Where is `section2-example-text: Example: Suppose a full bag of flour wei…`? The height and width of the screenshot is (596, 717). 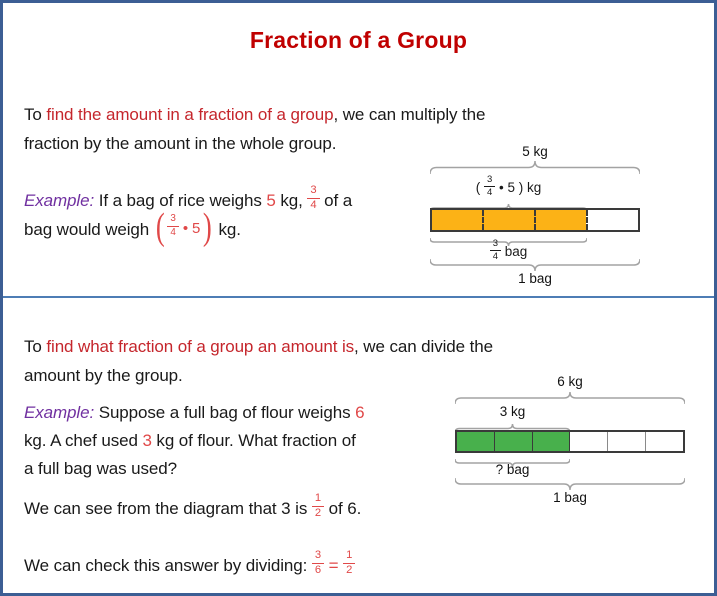
section2-example-text: Example: Suppose a full bag of flour wei… is located at coordinates (239, 441).